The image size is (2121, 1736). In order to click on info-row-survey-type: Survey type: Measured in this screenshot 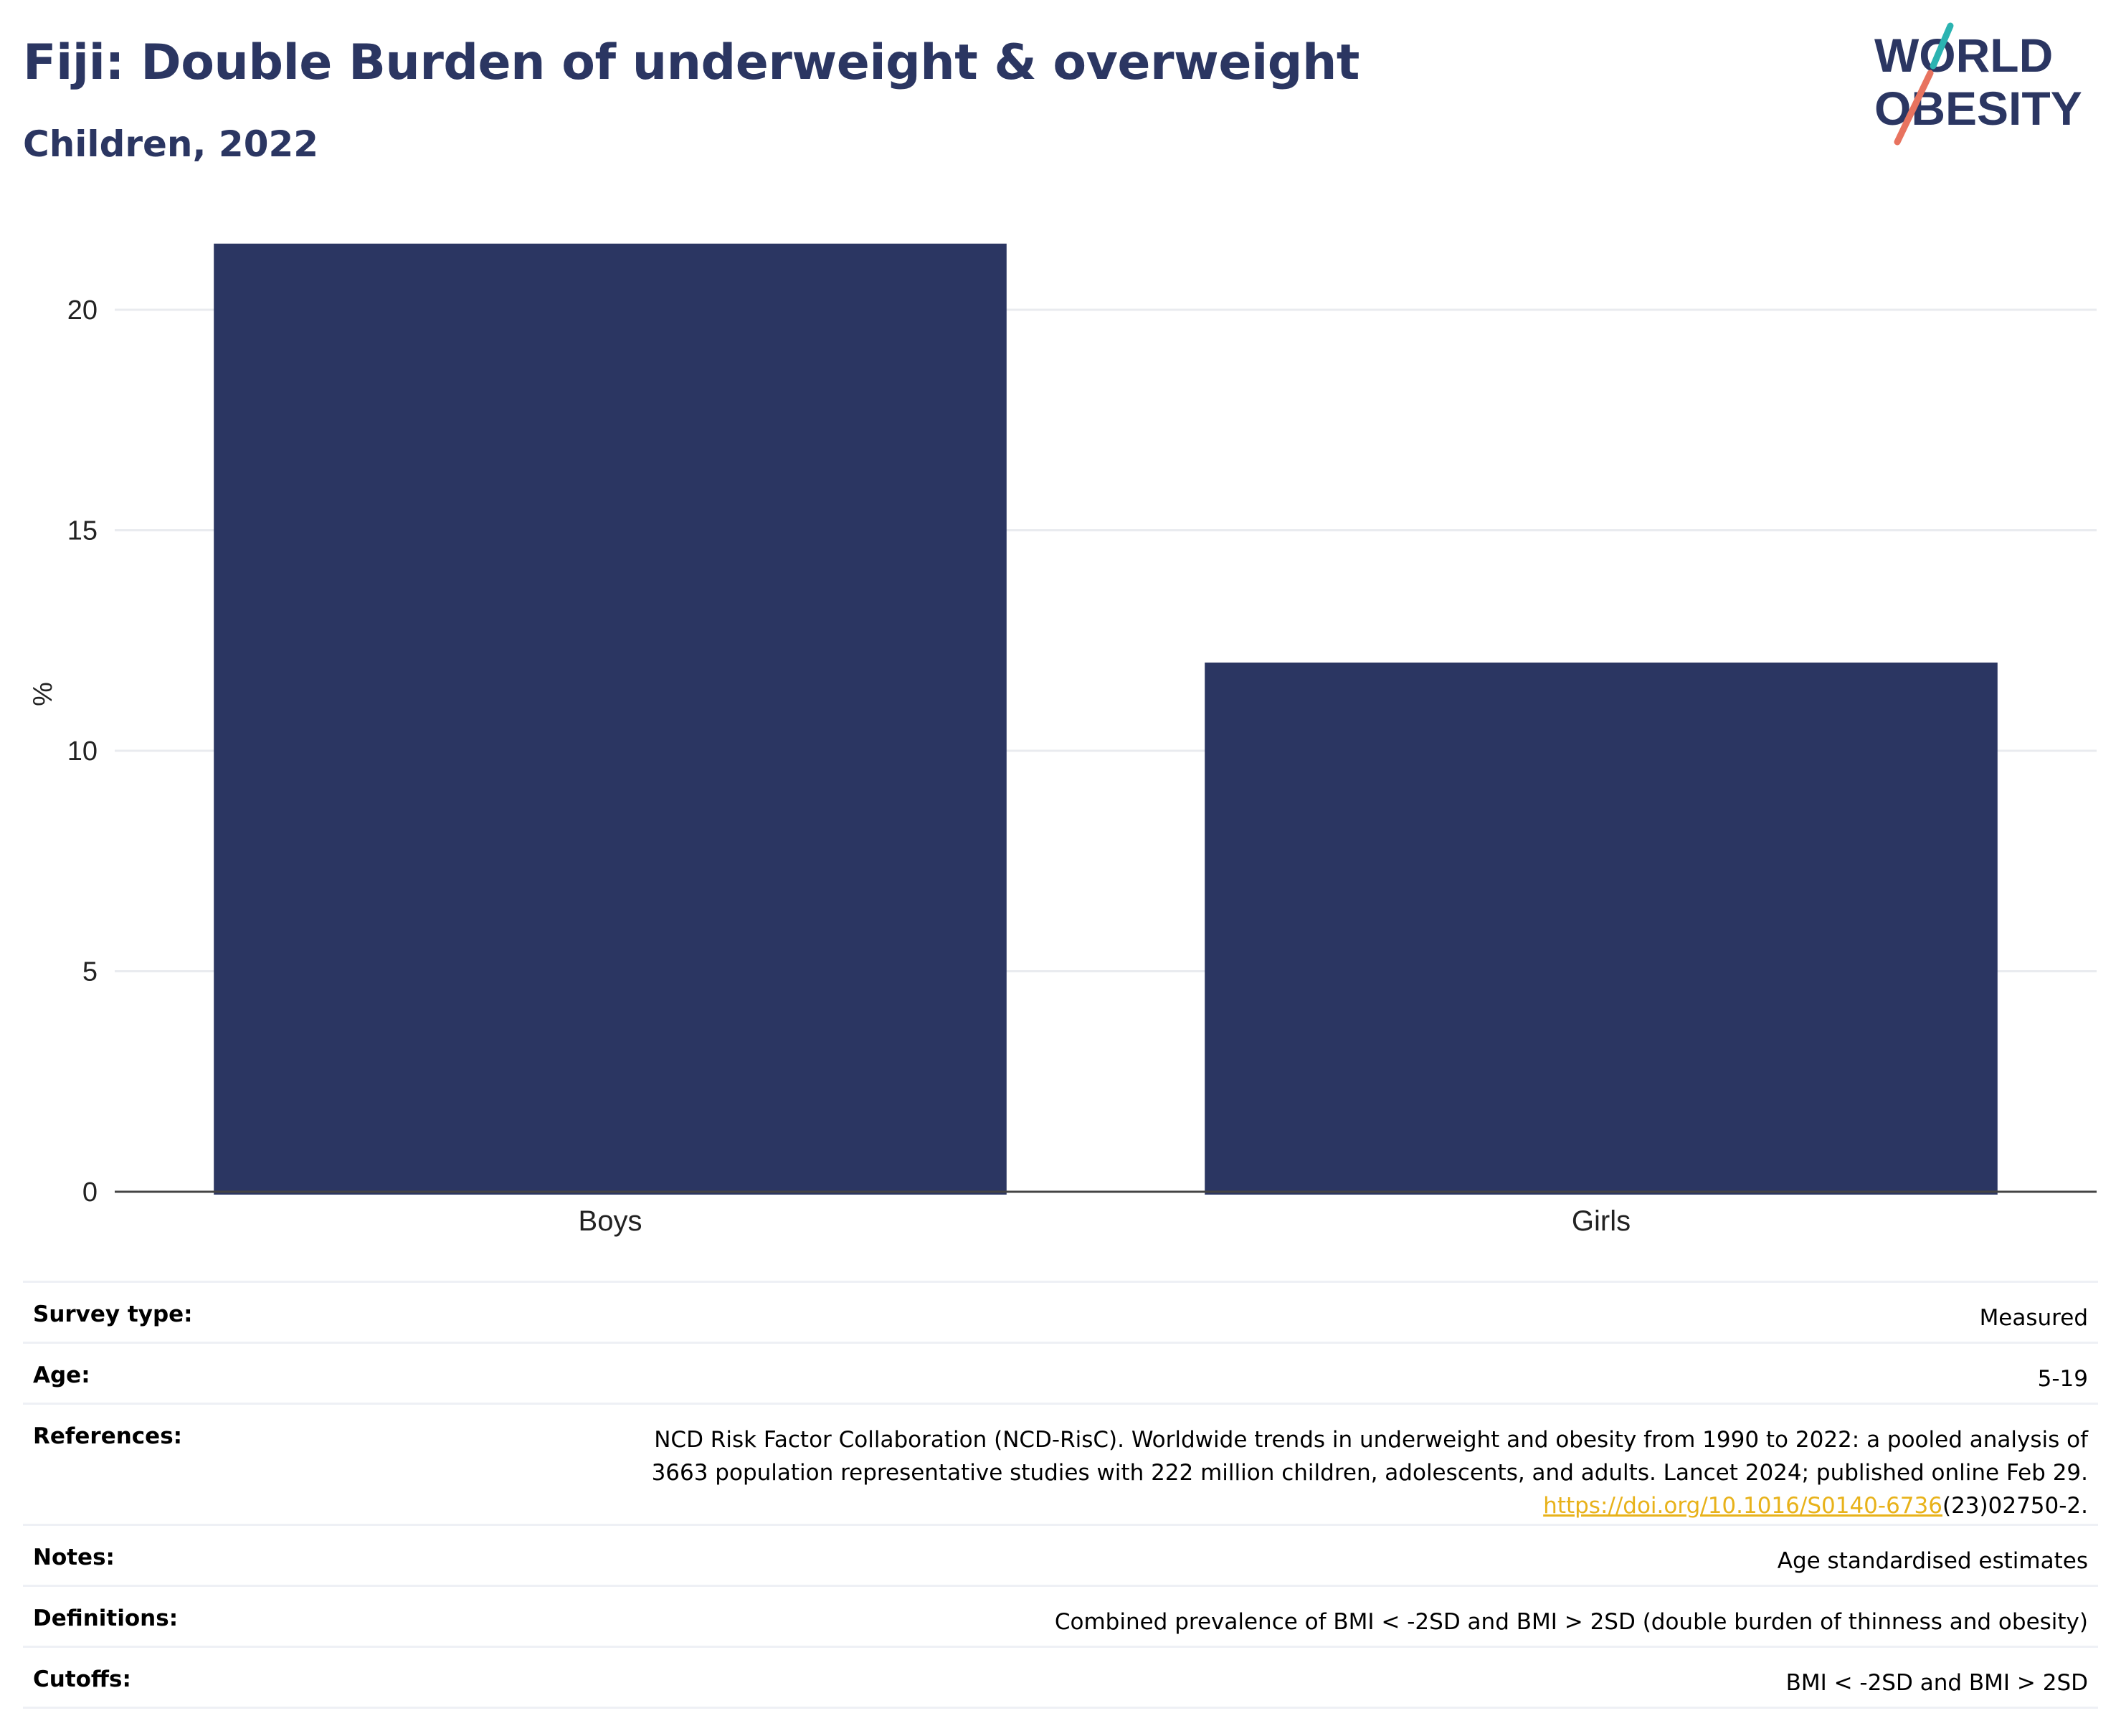, I will do `click(1060, 1312)`.